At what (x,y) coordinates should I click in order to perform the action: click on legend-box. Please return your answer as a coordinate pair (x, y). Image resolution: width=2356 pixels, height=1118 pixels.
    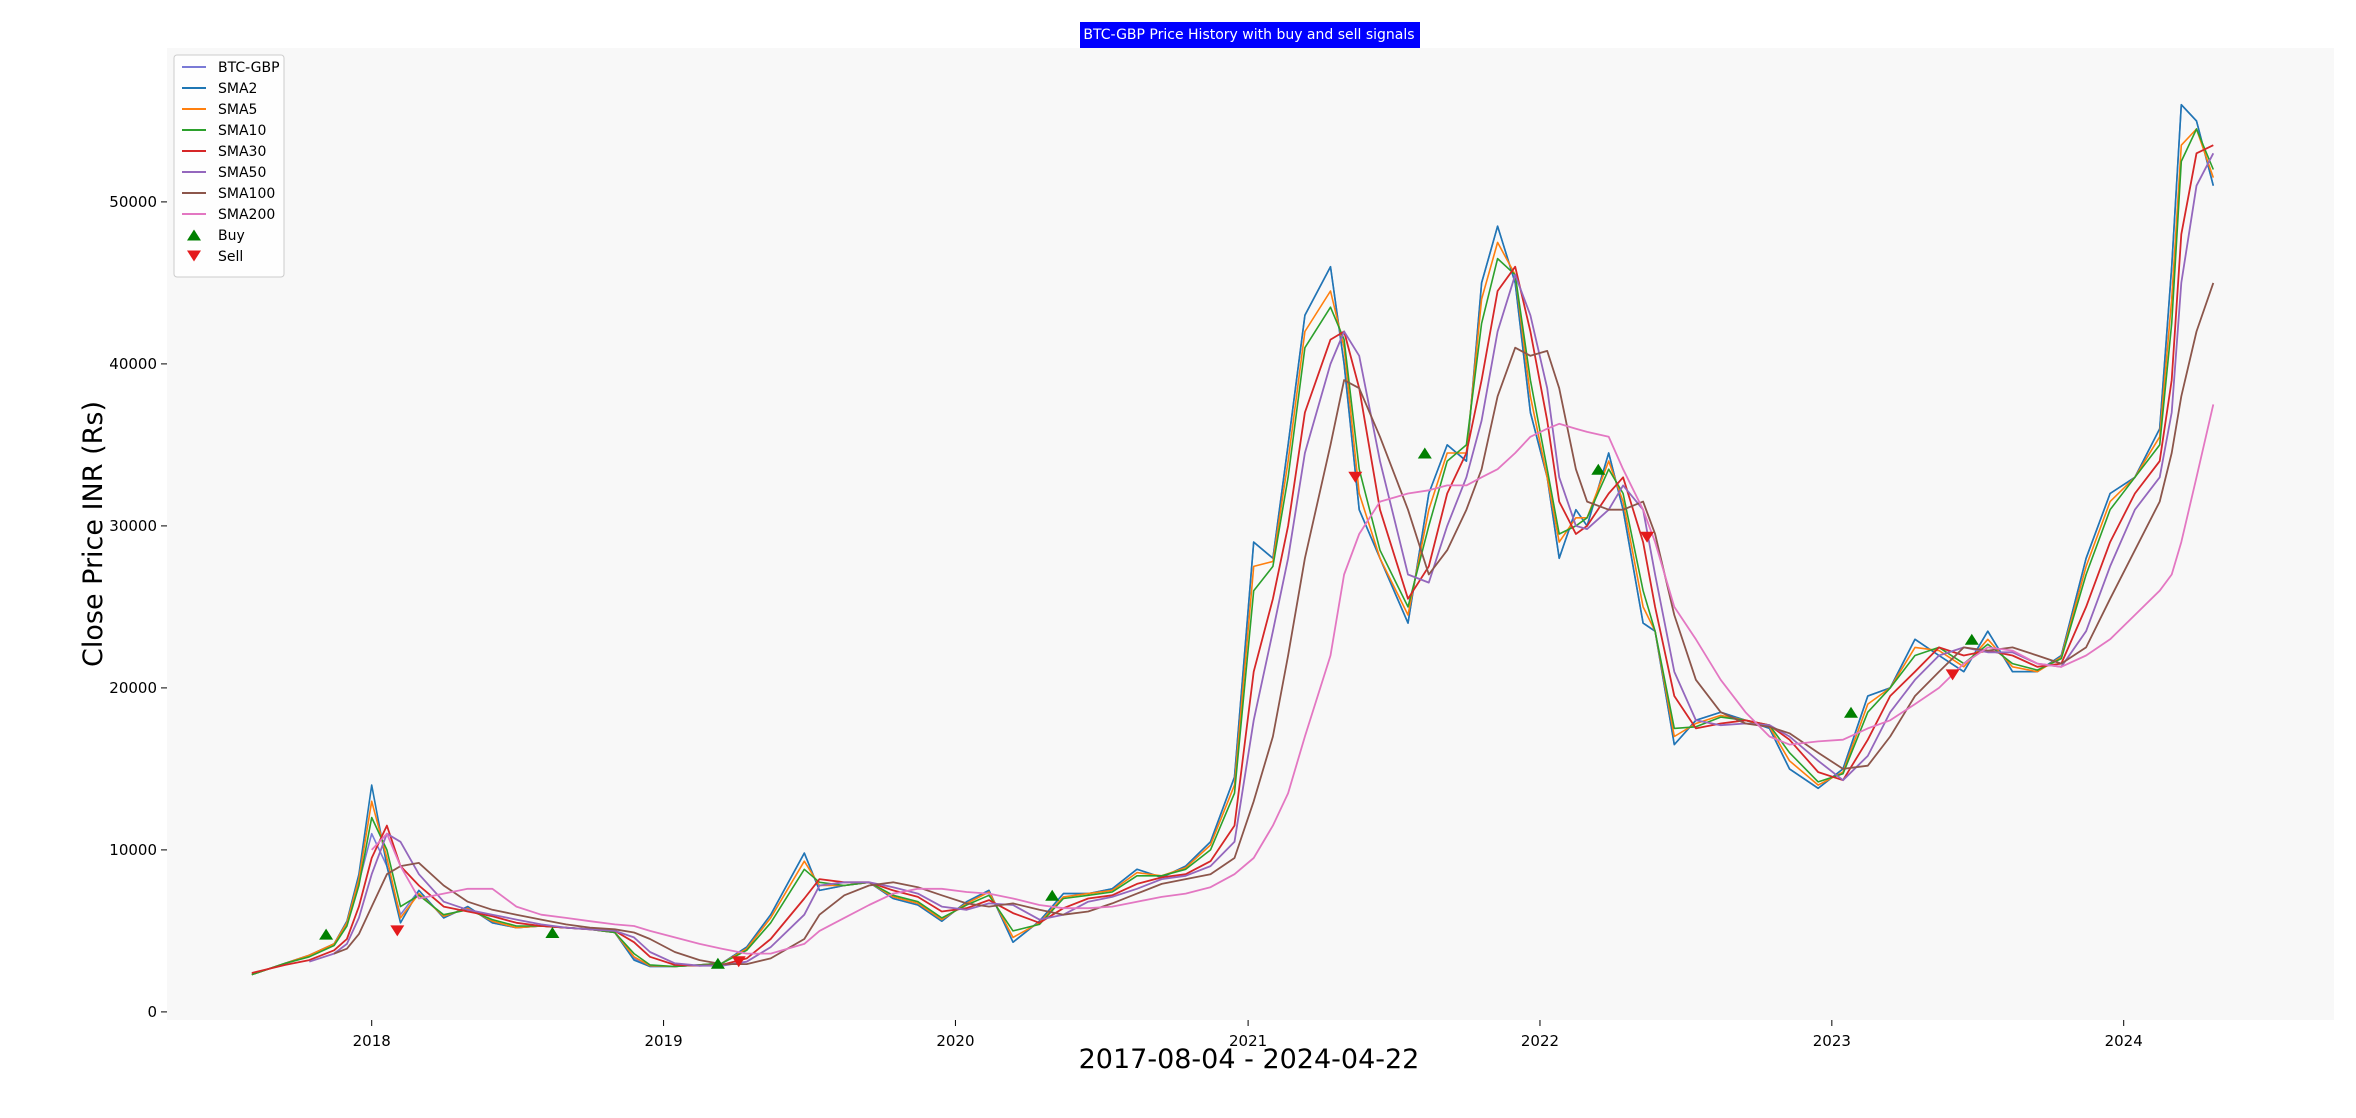
    Looking at the image, I should click on (229, 166).